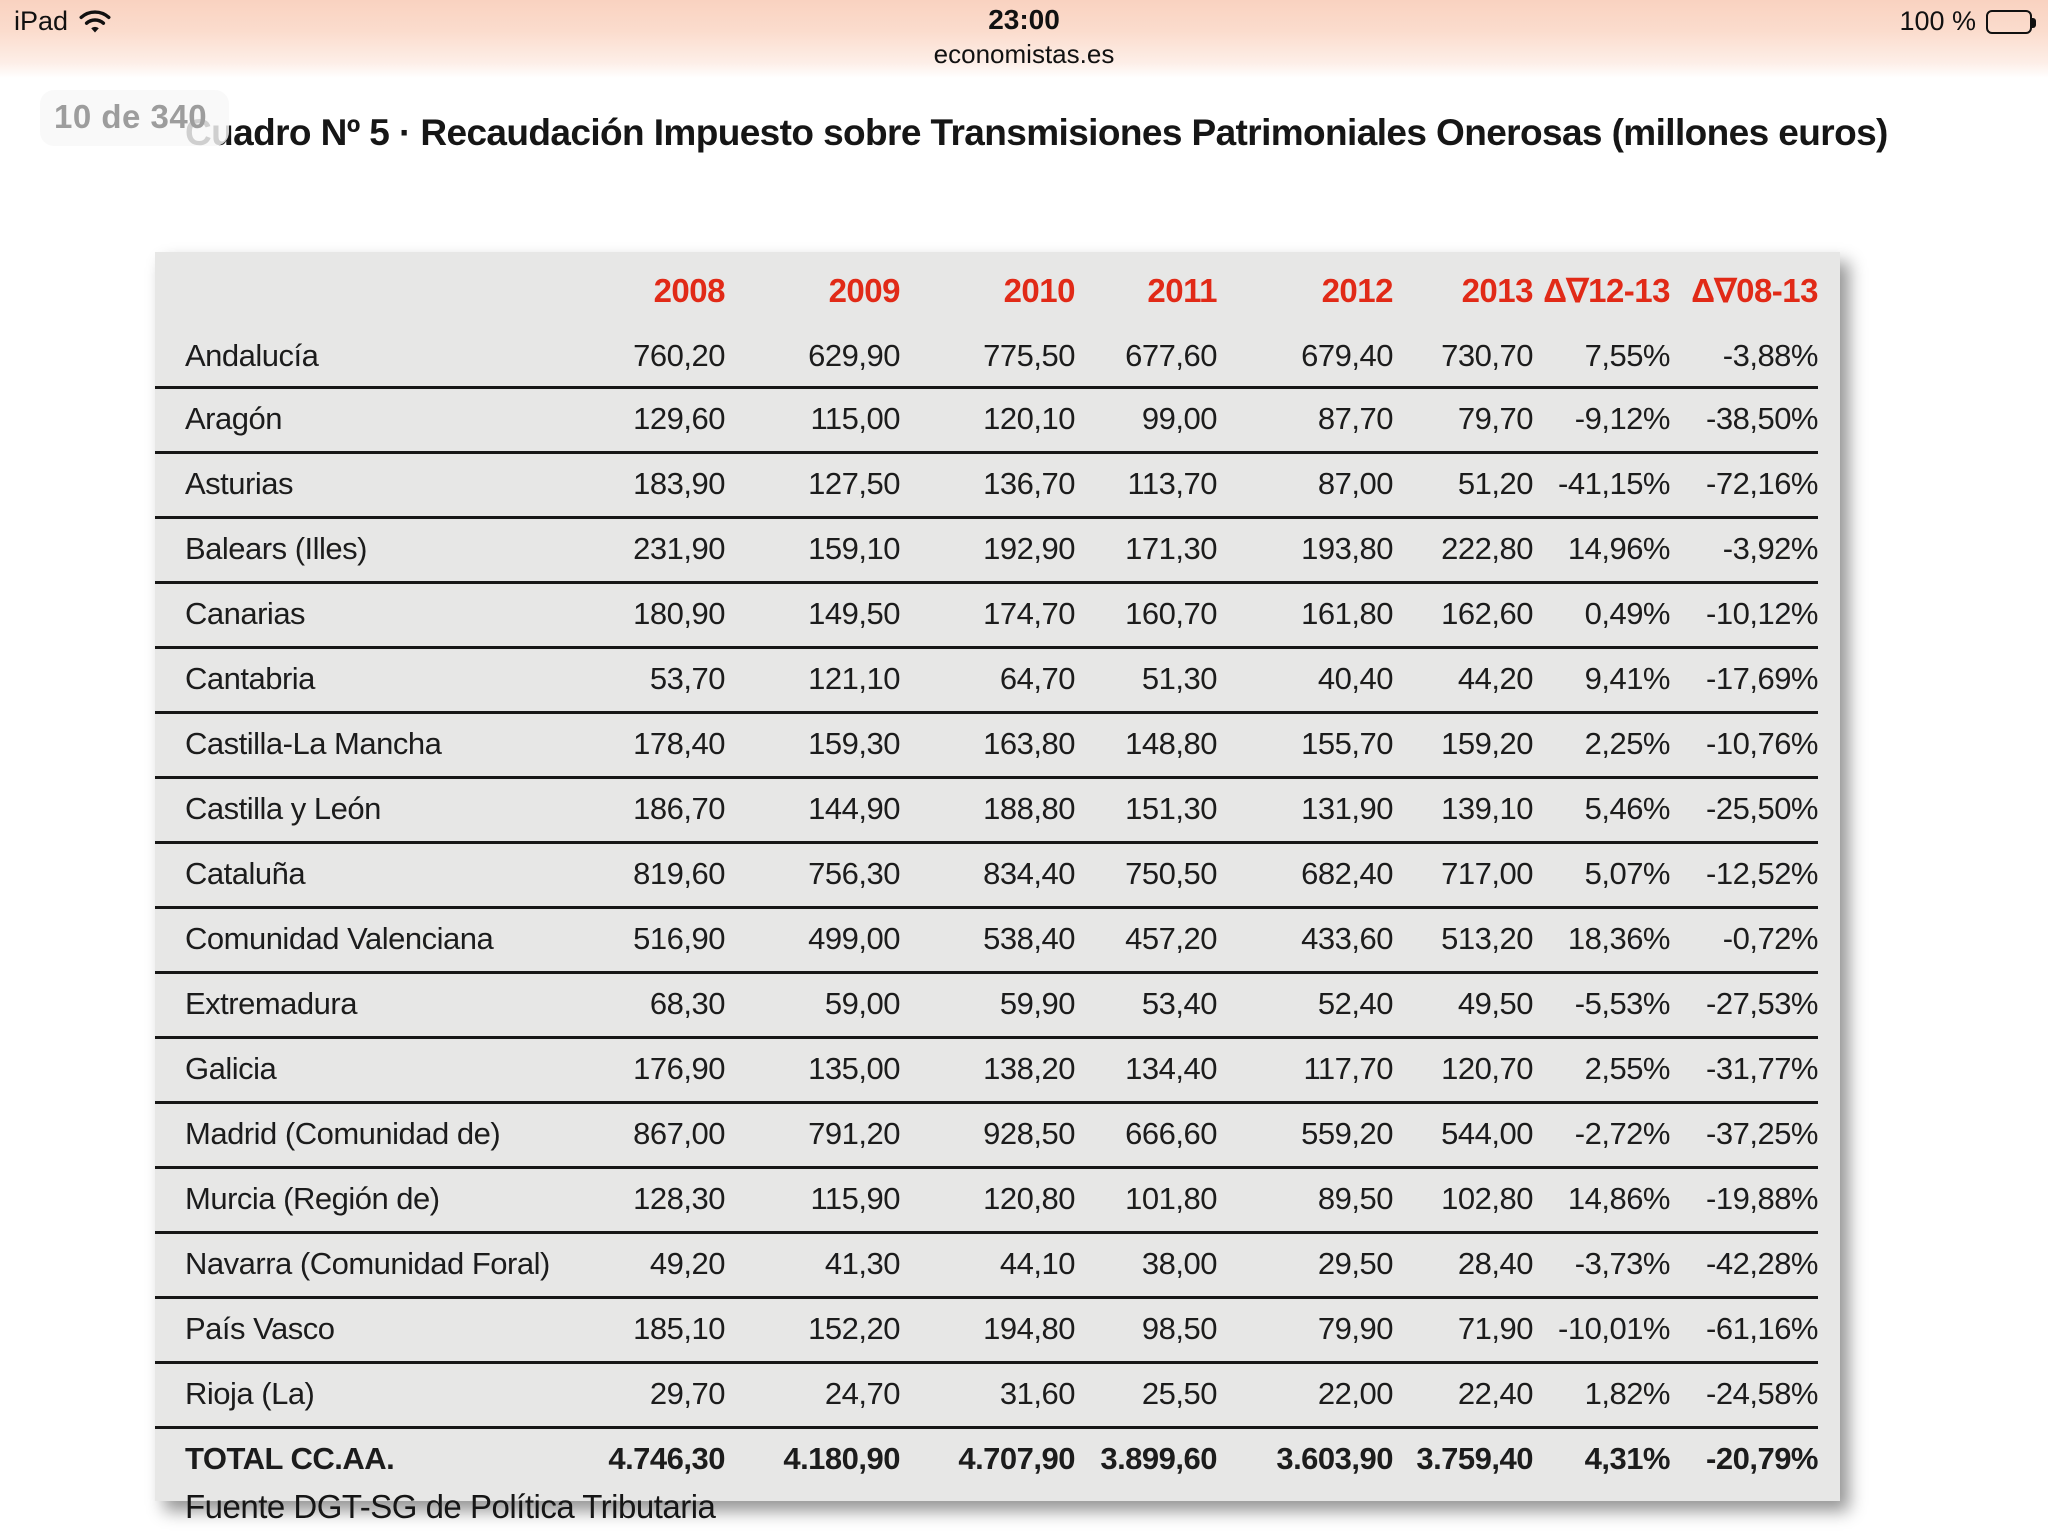  I want to click on value-cell: 185,10, so click(679, 1328).